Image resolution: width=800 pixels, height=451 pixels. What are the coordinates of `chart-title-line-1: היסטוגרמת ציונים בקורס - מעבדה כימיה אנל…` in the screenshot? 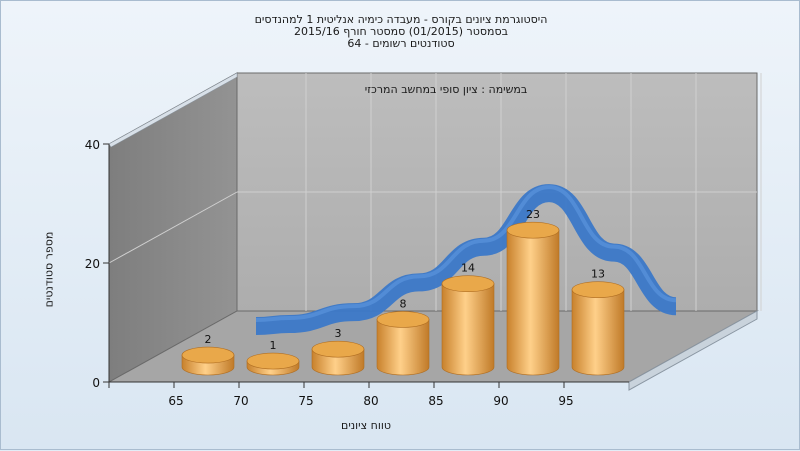 It's located at (401, 19).